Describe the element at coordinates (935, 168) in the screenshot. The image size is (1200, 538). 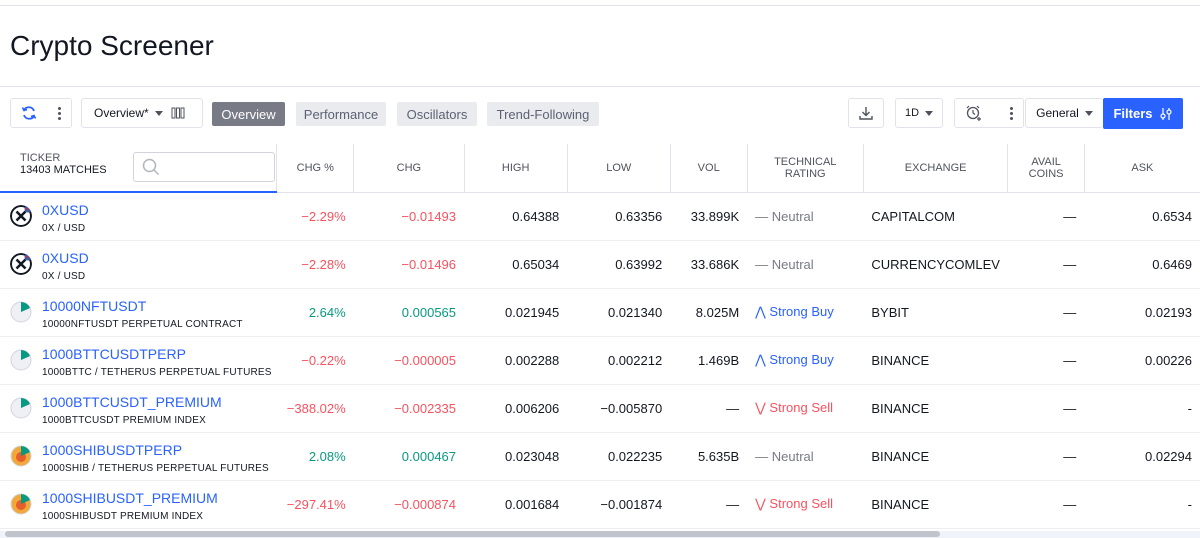
I see `exchange-column-header: EXCHANGE` at that location.